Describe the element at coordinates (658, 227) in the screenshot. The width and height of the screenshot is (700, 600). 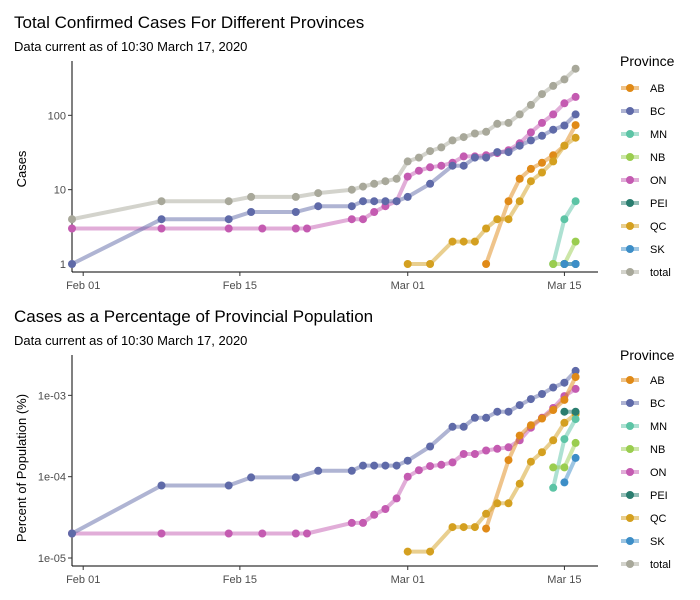
I see `legend-label: QC` at that location.